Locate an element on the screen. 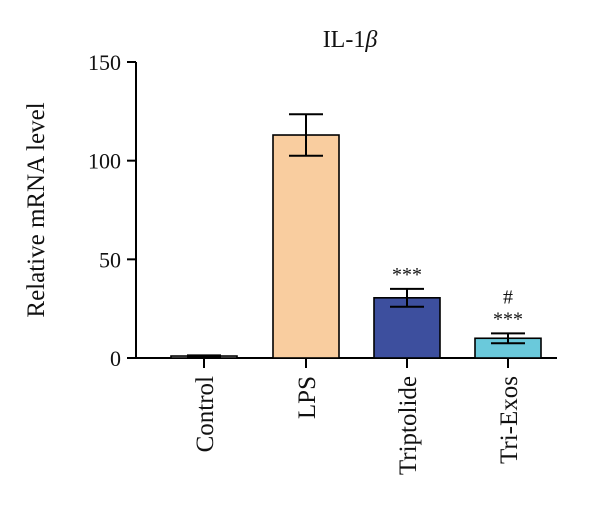 The width and height of the screenshot is (600, 525). y-axis-title: Relative mRNA level is located at coordinates (36, 209).